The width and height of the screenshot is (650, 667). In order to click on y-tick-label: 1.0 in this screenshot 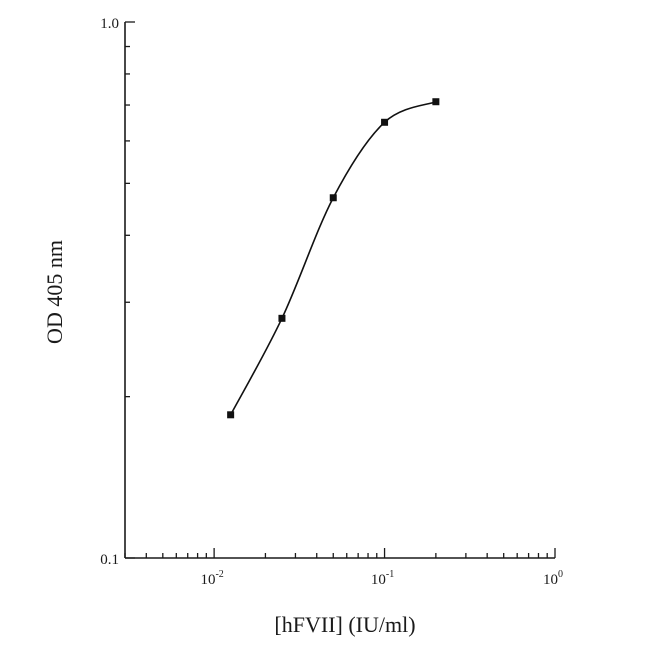, I will do `click(109, 24)`.